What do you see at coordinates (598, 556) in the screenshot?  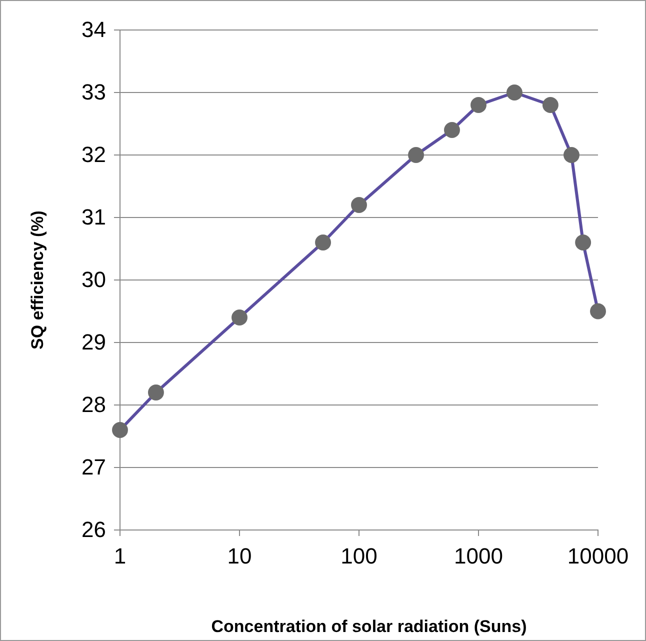 I see `x-tick-label: 10000` at bounding box center [598, 556].